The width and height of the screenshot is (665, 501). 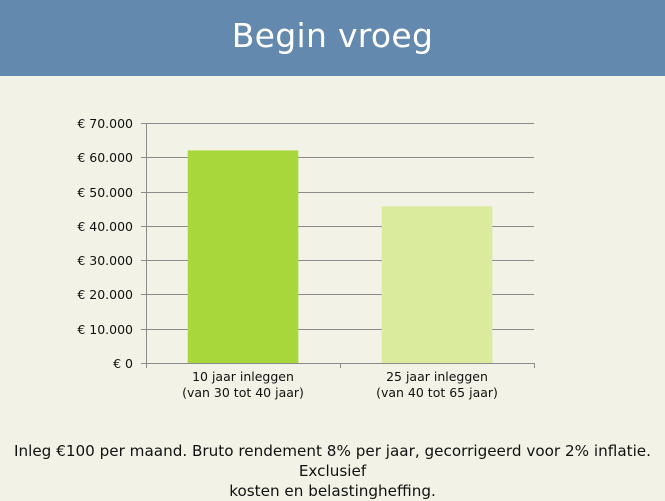 What do you see at coordinates (123, 363) in the screenshot?
I see `y-tick-label: € 0` at bounding box center [123, 363].